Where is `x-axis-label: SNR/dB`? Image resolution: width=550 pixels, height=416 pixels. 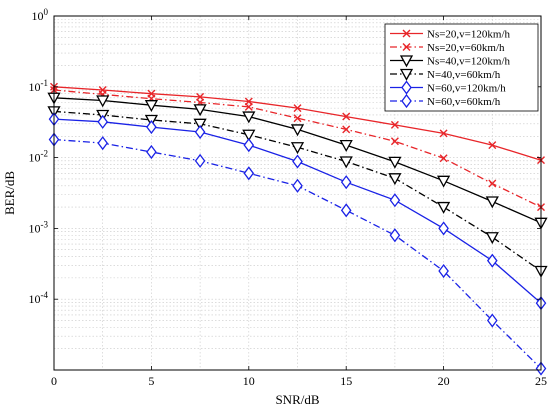
x-axis-label: SNR/dB is located at coordinates (297, 399).